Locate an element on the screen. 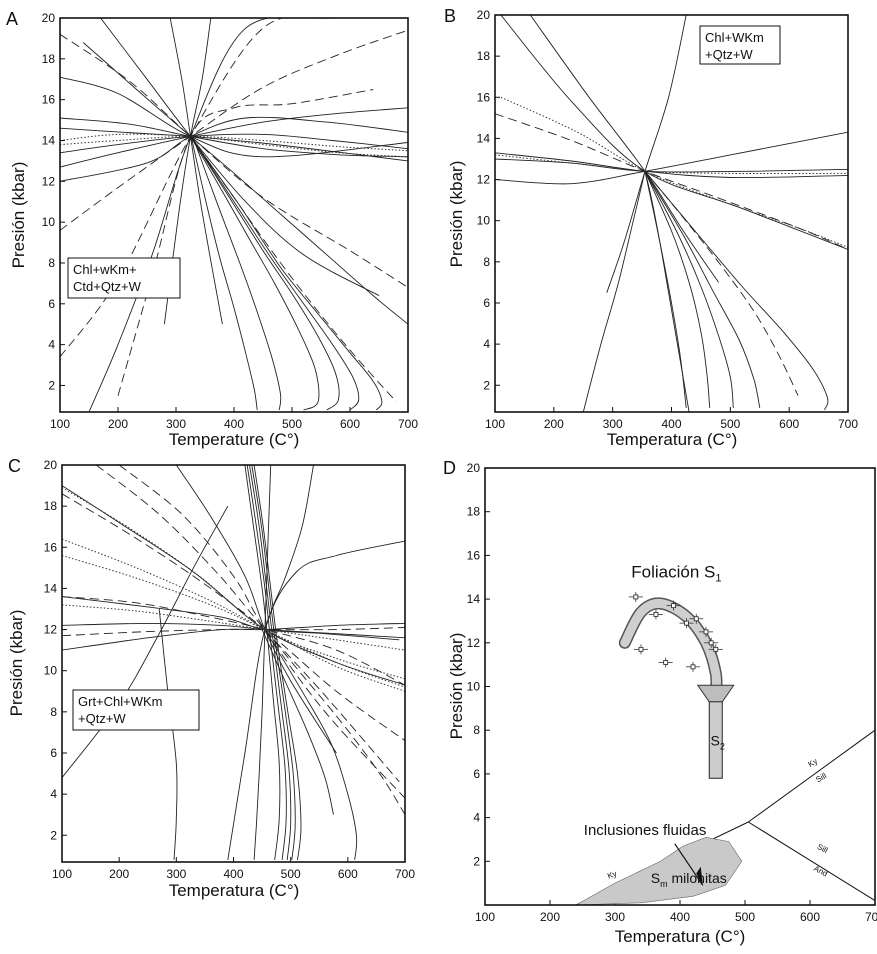 This screenshot has height=954, width=877. annotation-foliacion-subscript: 1 is located at coordinates (718, 578).